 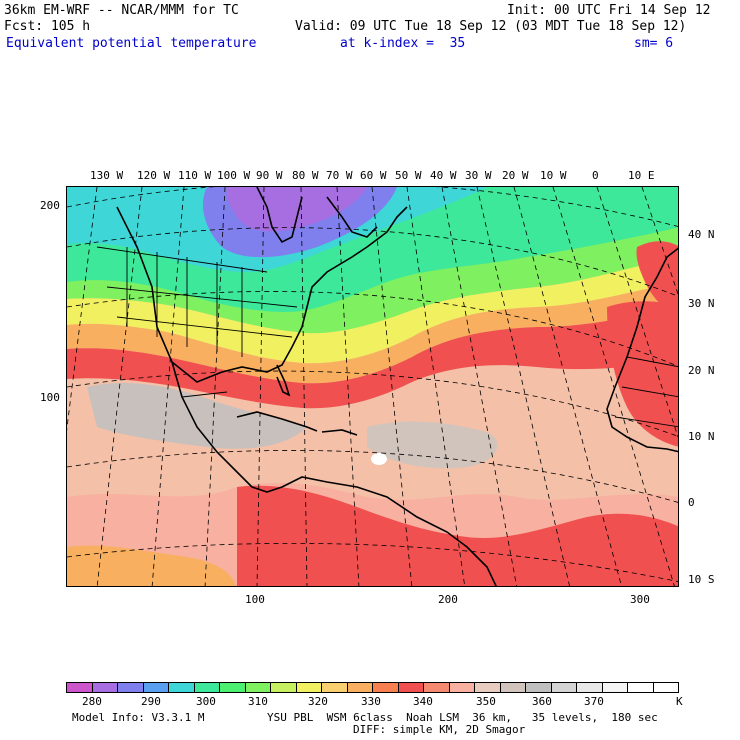 What do you see at coordinates (47, 26) in the screenshot?
I see `forecast-hour: Fcst: 105 h` at bounding box center [47, 26].